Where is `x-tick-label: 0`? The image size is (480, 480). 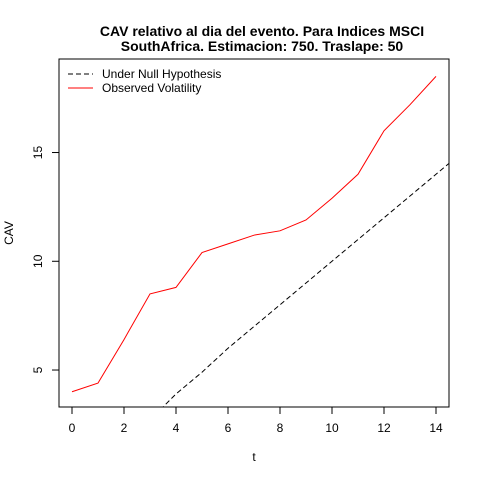 x-tick-label: 0 is located at coordinates (72, 428).